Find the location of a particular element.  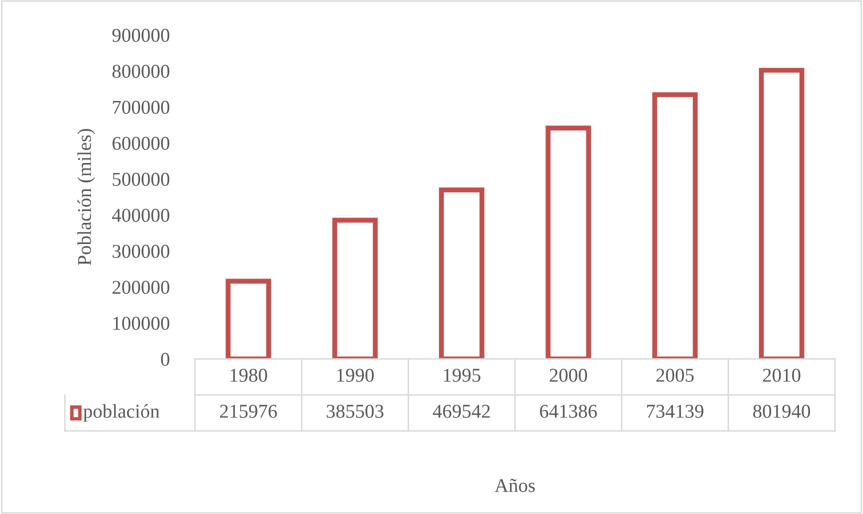

x-tick-label: 1990 is located at coordinates (355, 375).